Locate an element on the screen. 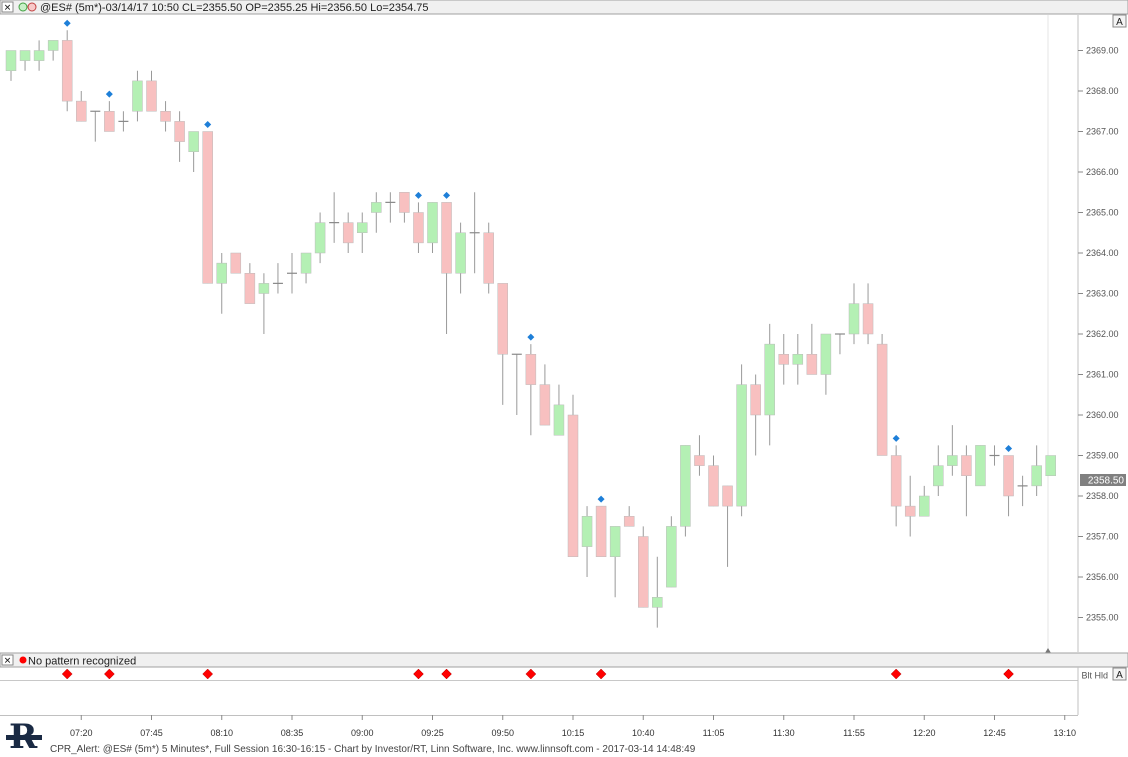  y-tick-label: 2369.00 is located at coordinates (1102, 51).